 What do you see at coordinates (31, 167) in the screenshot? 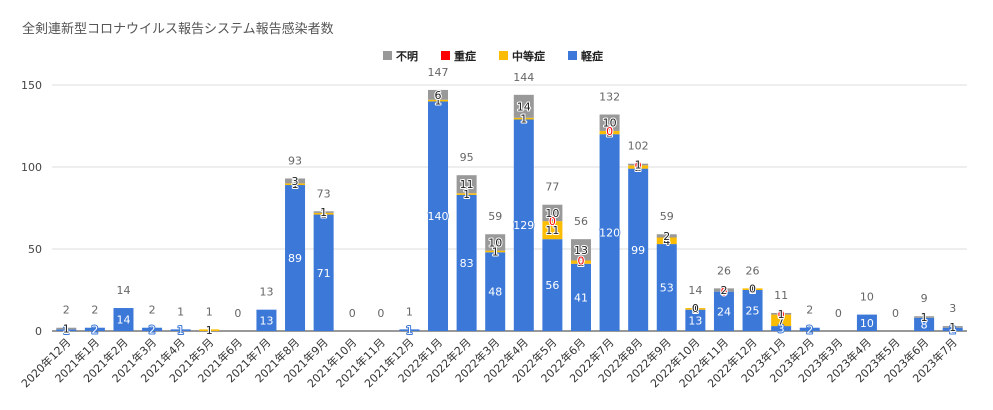
I see `y-tick-label: 100` at bounding box center [31, 167].